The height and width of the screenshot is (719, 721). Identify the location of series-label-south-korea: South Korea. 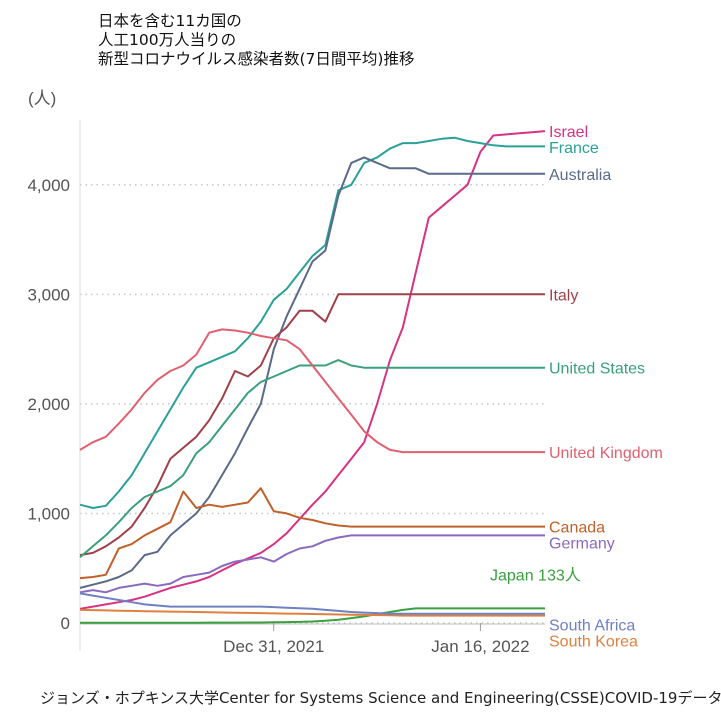
(593, 641).